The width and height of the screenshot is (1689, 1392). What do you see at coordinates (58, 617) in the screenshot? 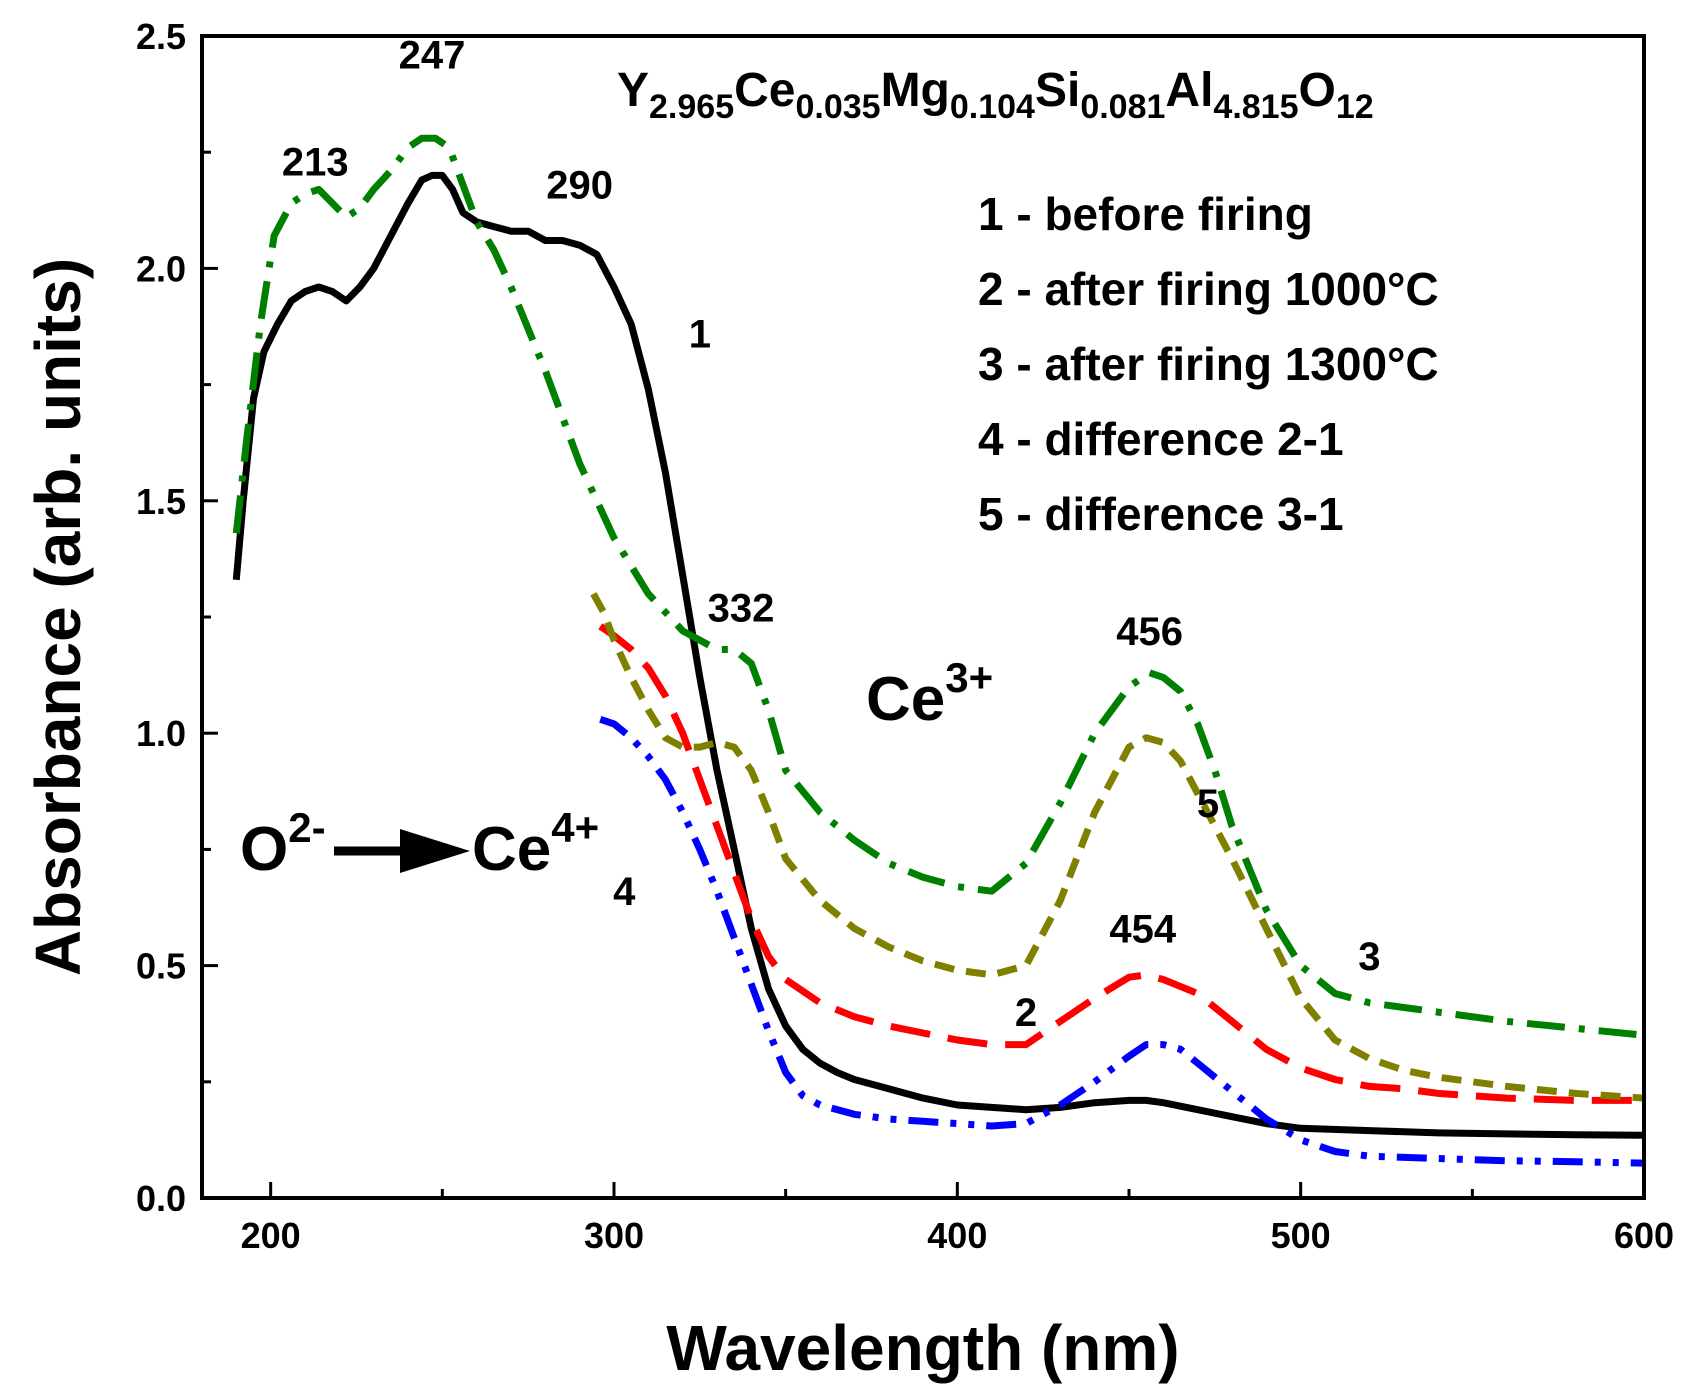
I see `y-axis-title: Absorbance (arb. units)` at bounding box center [58, 617].